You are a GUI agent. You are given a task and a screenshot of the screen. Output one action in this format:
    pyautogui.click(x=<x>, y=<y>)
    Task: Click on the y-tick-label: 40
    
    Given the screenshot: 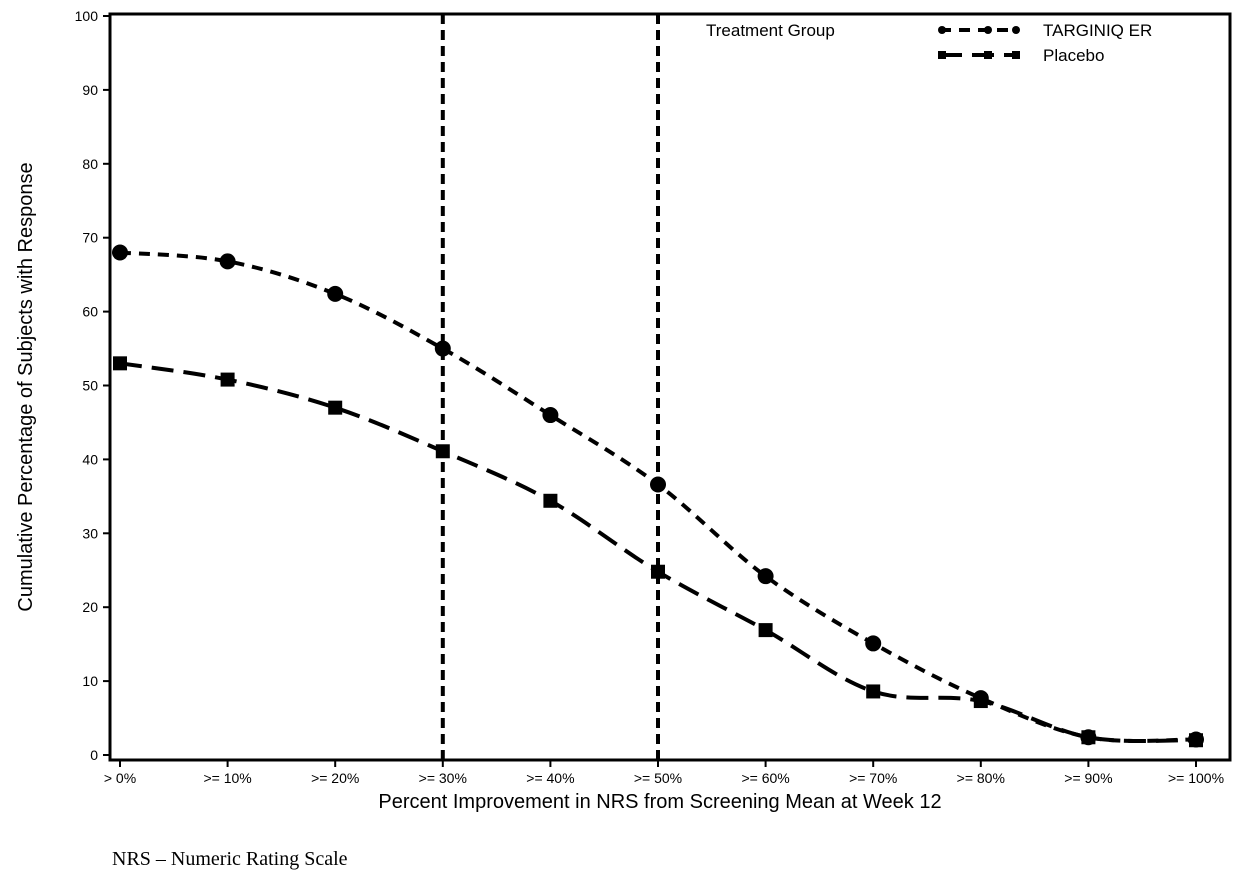 What is the action you would take?
    pyautogui.click(x=90, y=459)
    